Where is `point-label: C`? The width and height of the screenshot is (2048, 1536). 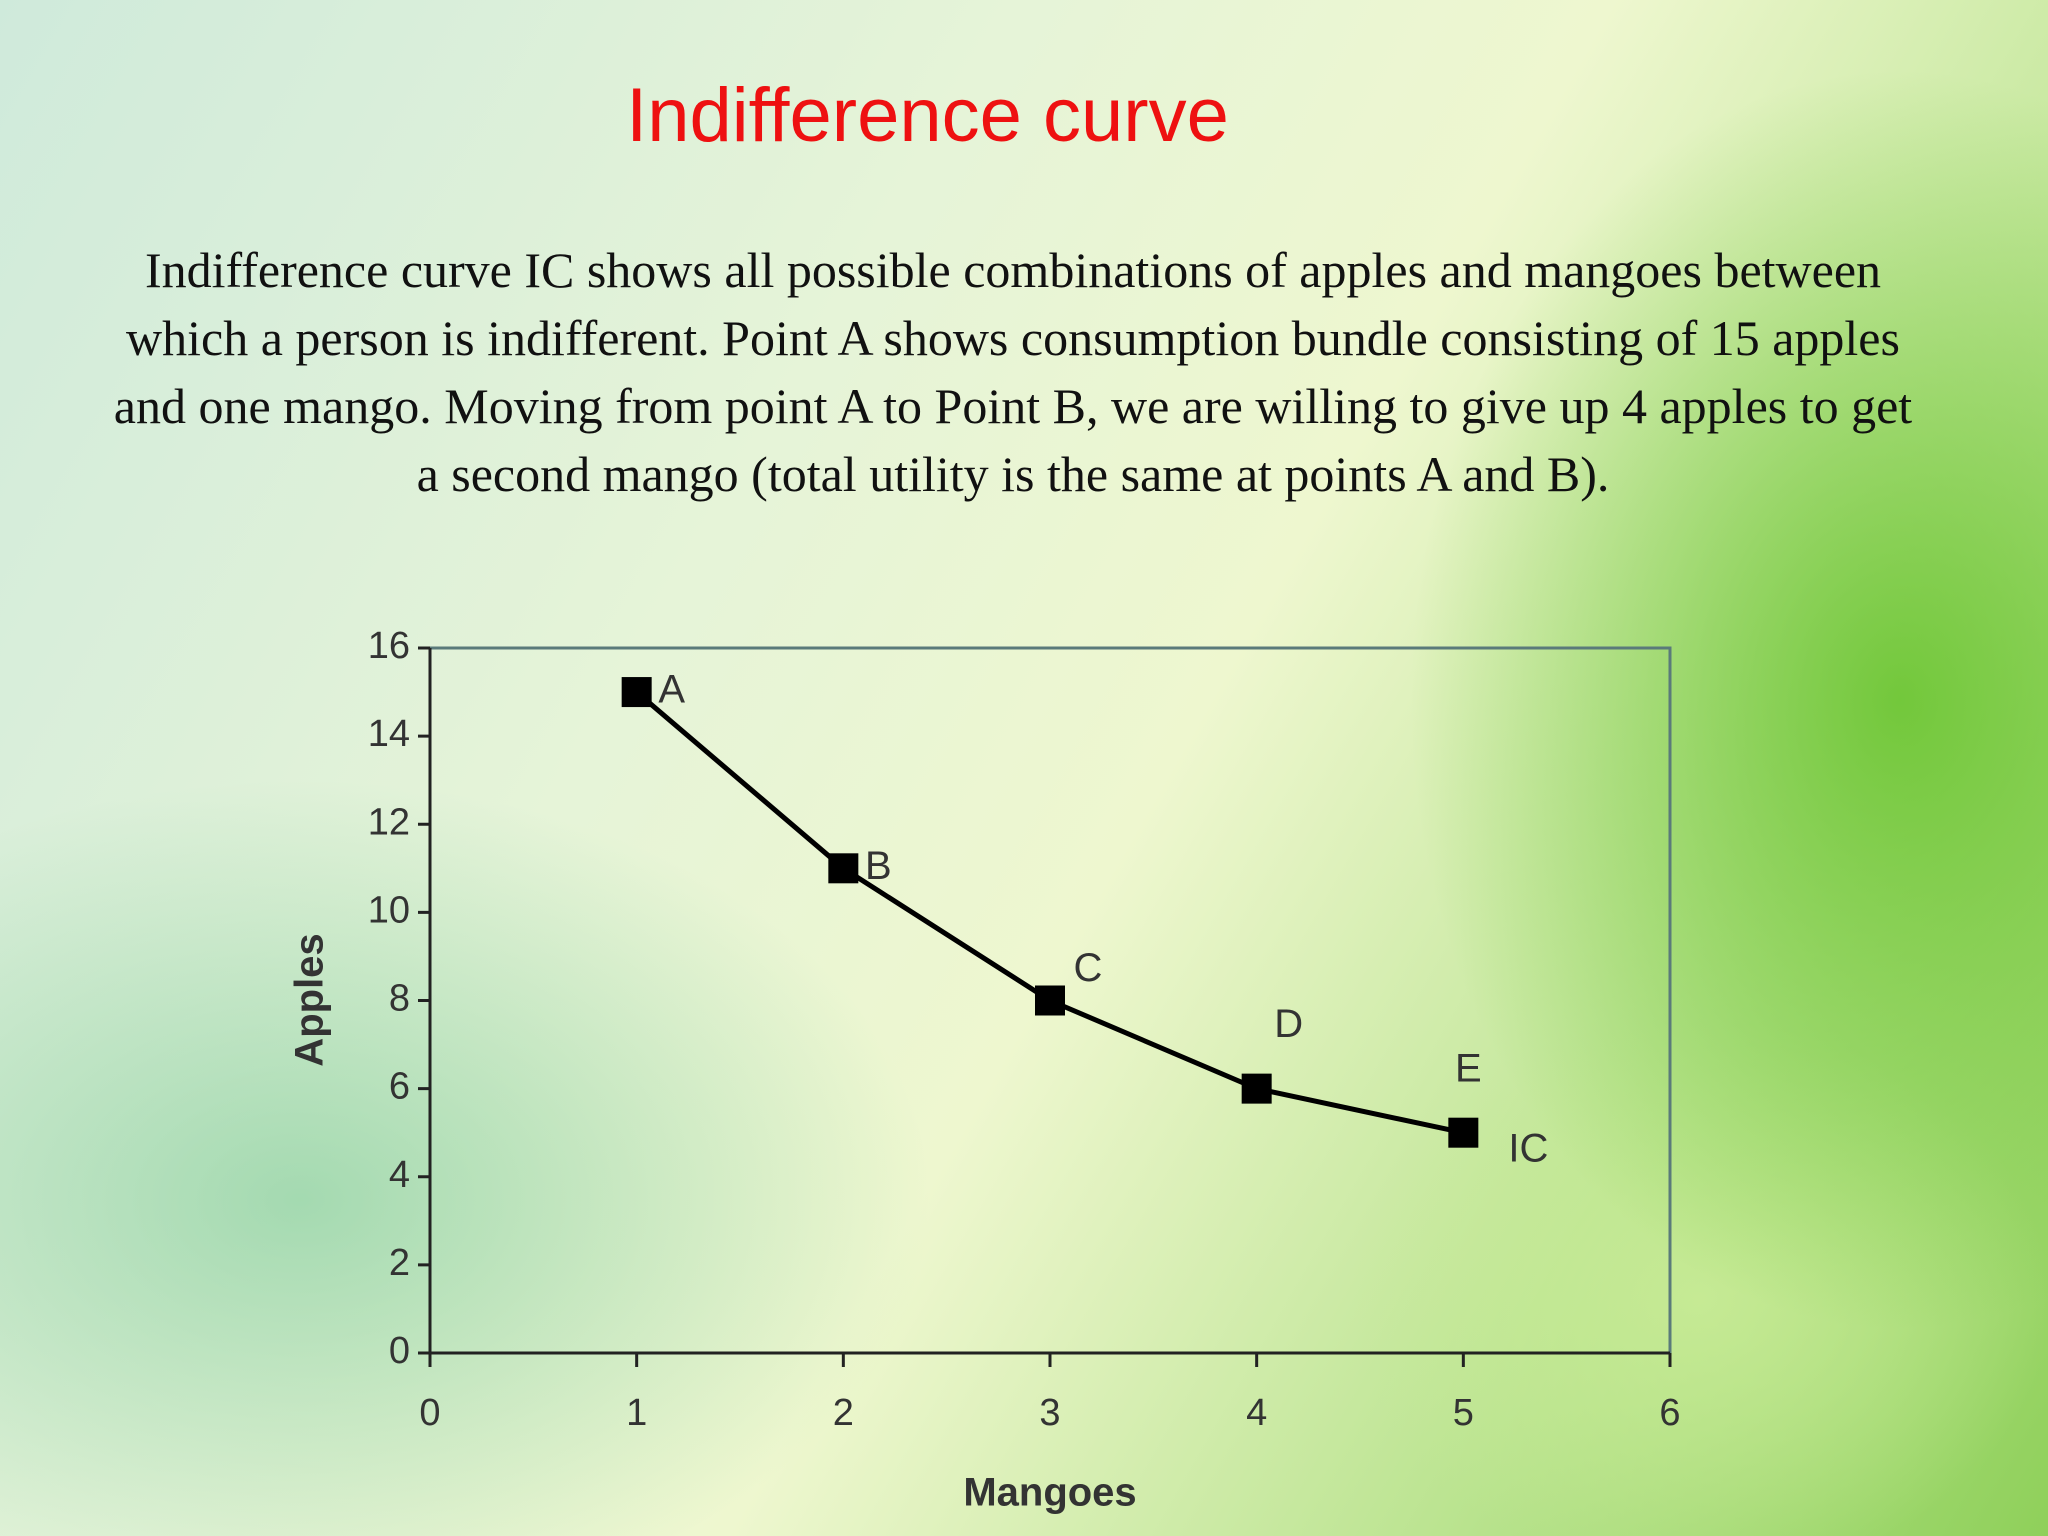 point-label: C is located at coordinates (1088, 968).